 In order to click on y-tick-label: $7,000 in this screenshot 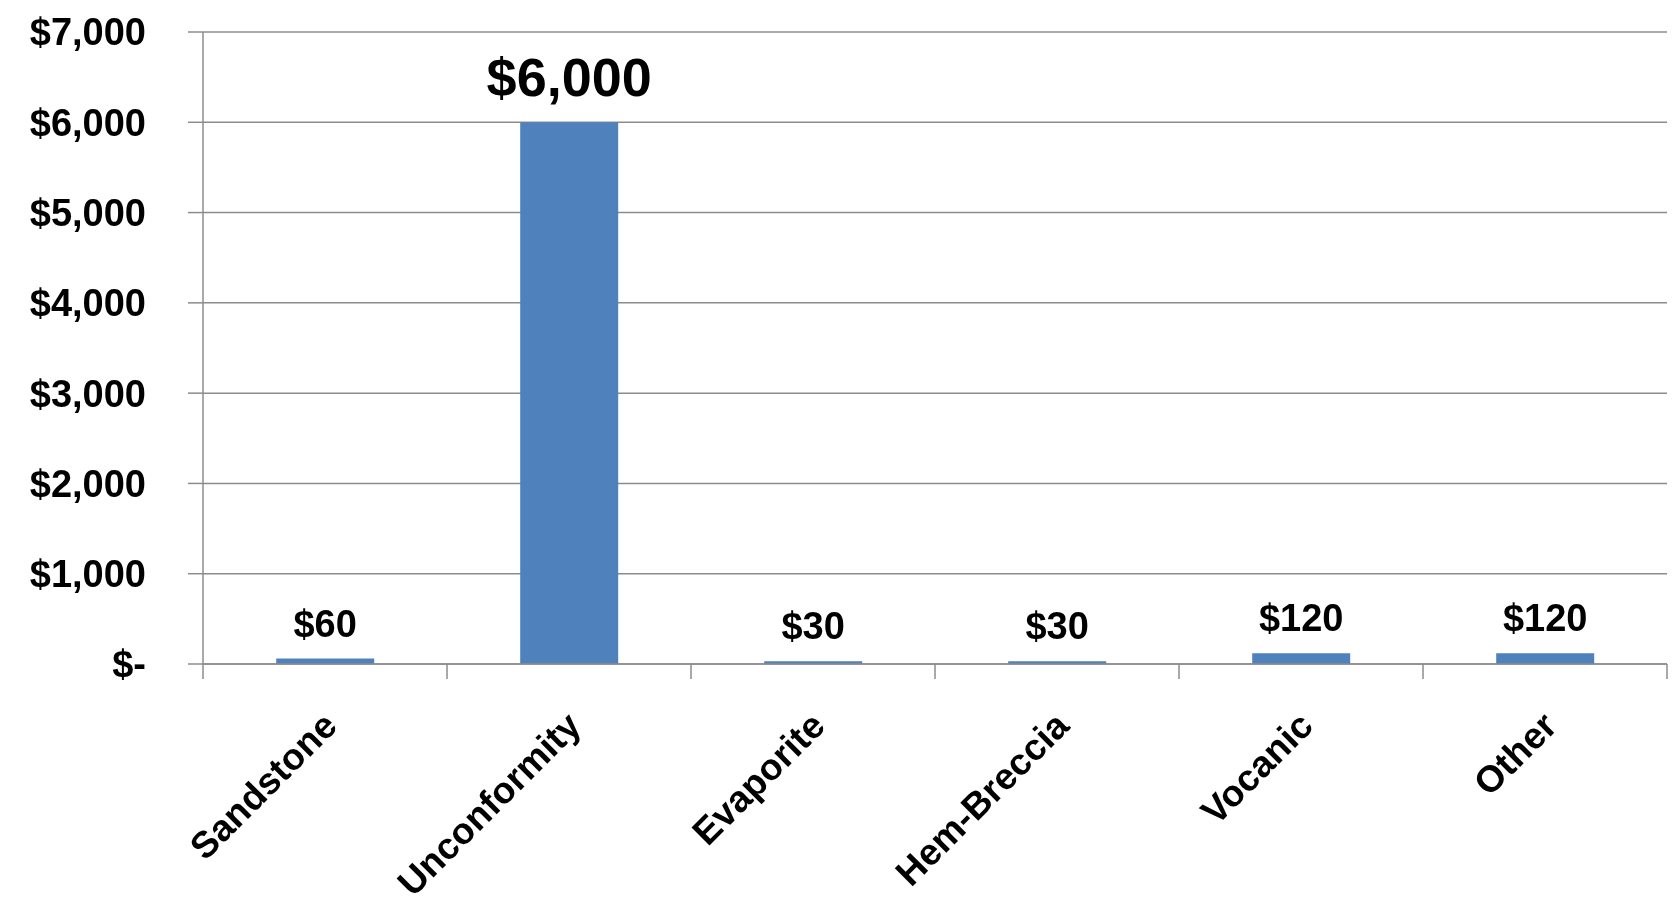, I will do `click(87, 32)`.